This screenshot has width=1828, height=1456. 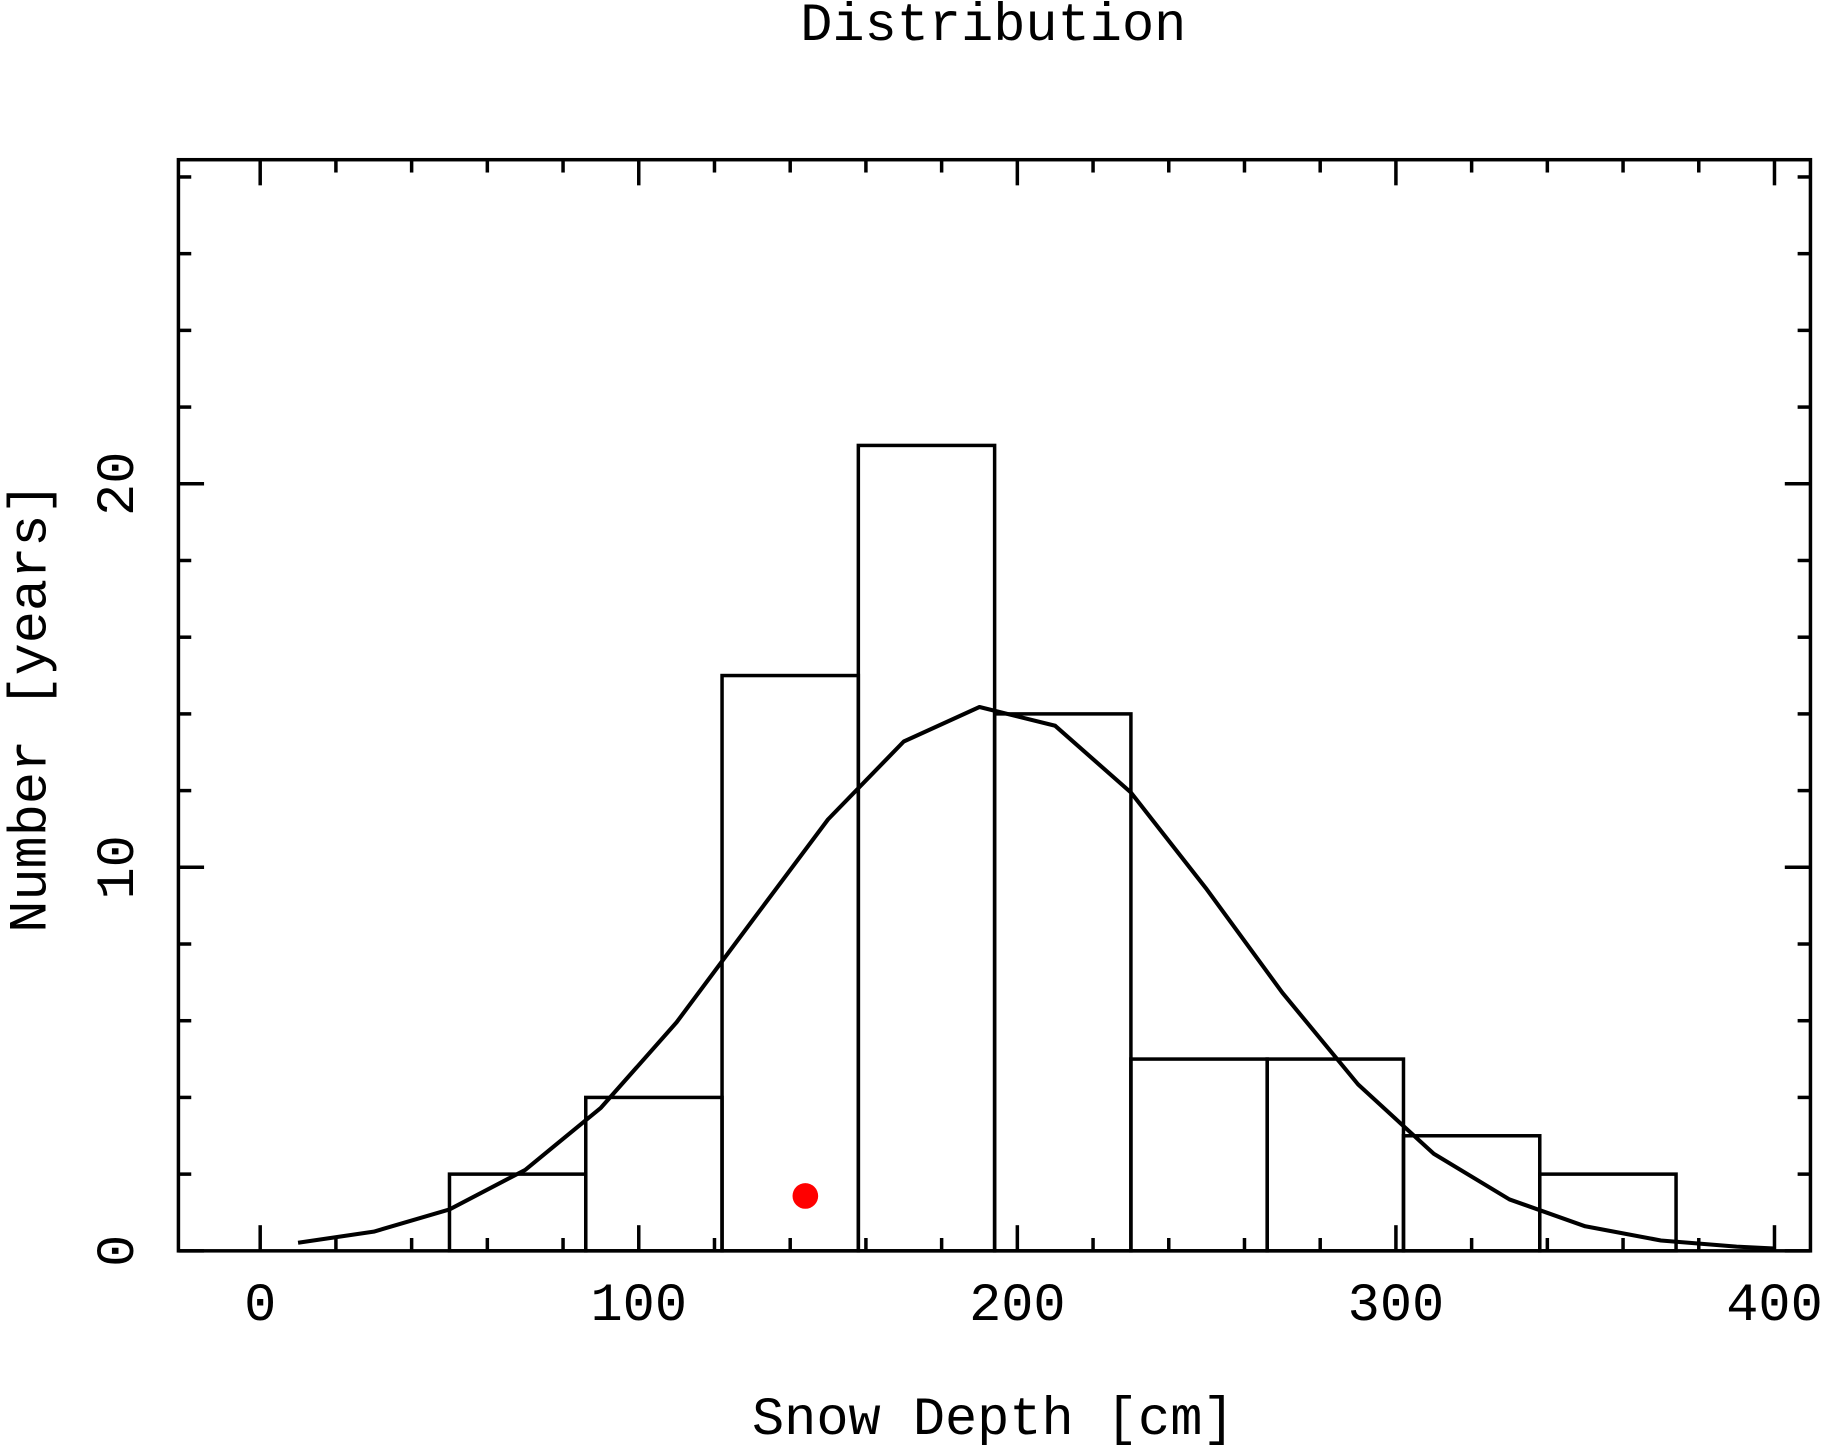 What do you see at coordinates (119, 484) in the screenshot?
I see `y-tick-label: 20` at bounding box center [119, 484].